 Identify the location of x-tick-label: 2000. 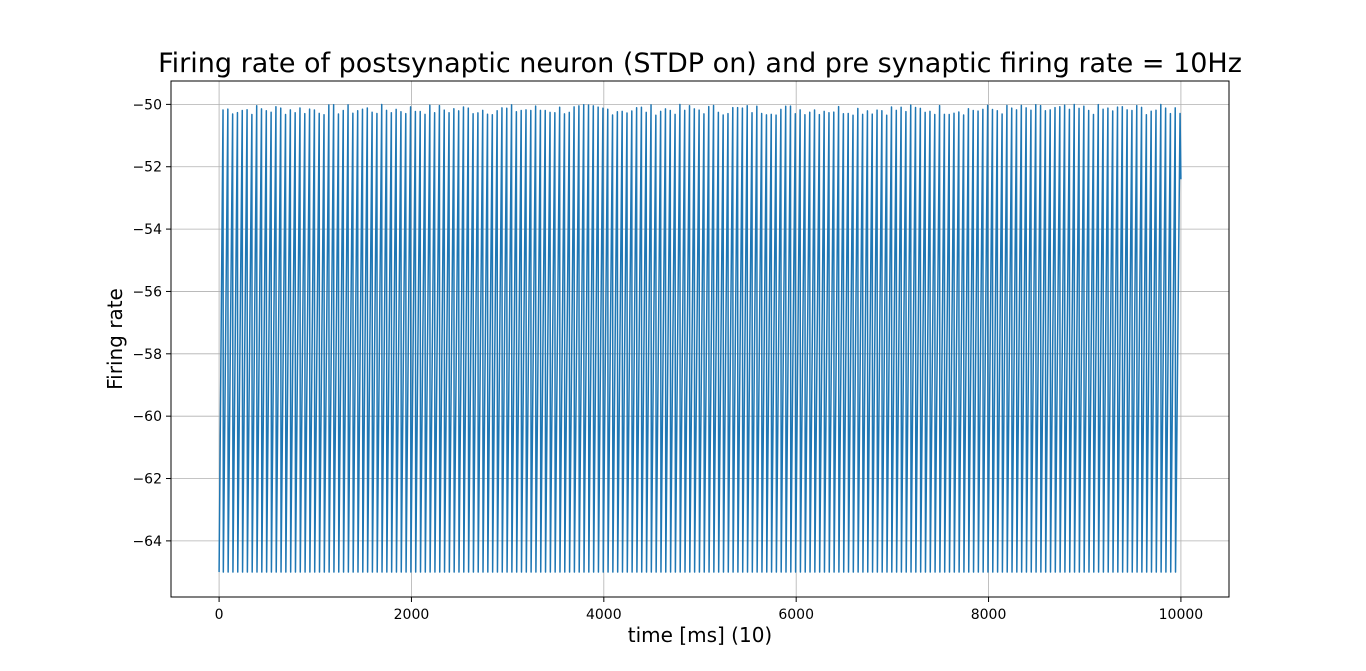
(412, 615).